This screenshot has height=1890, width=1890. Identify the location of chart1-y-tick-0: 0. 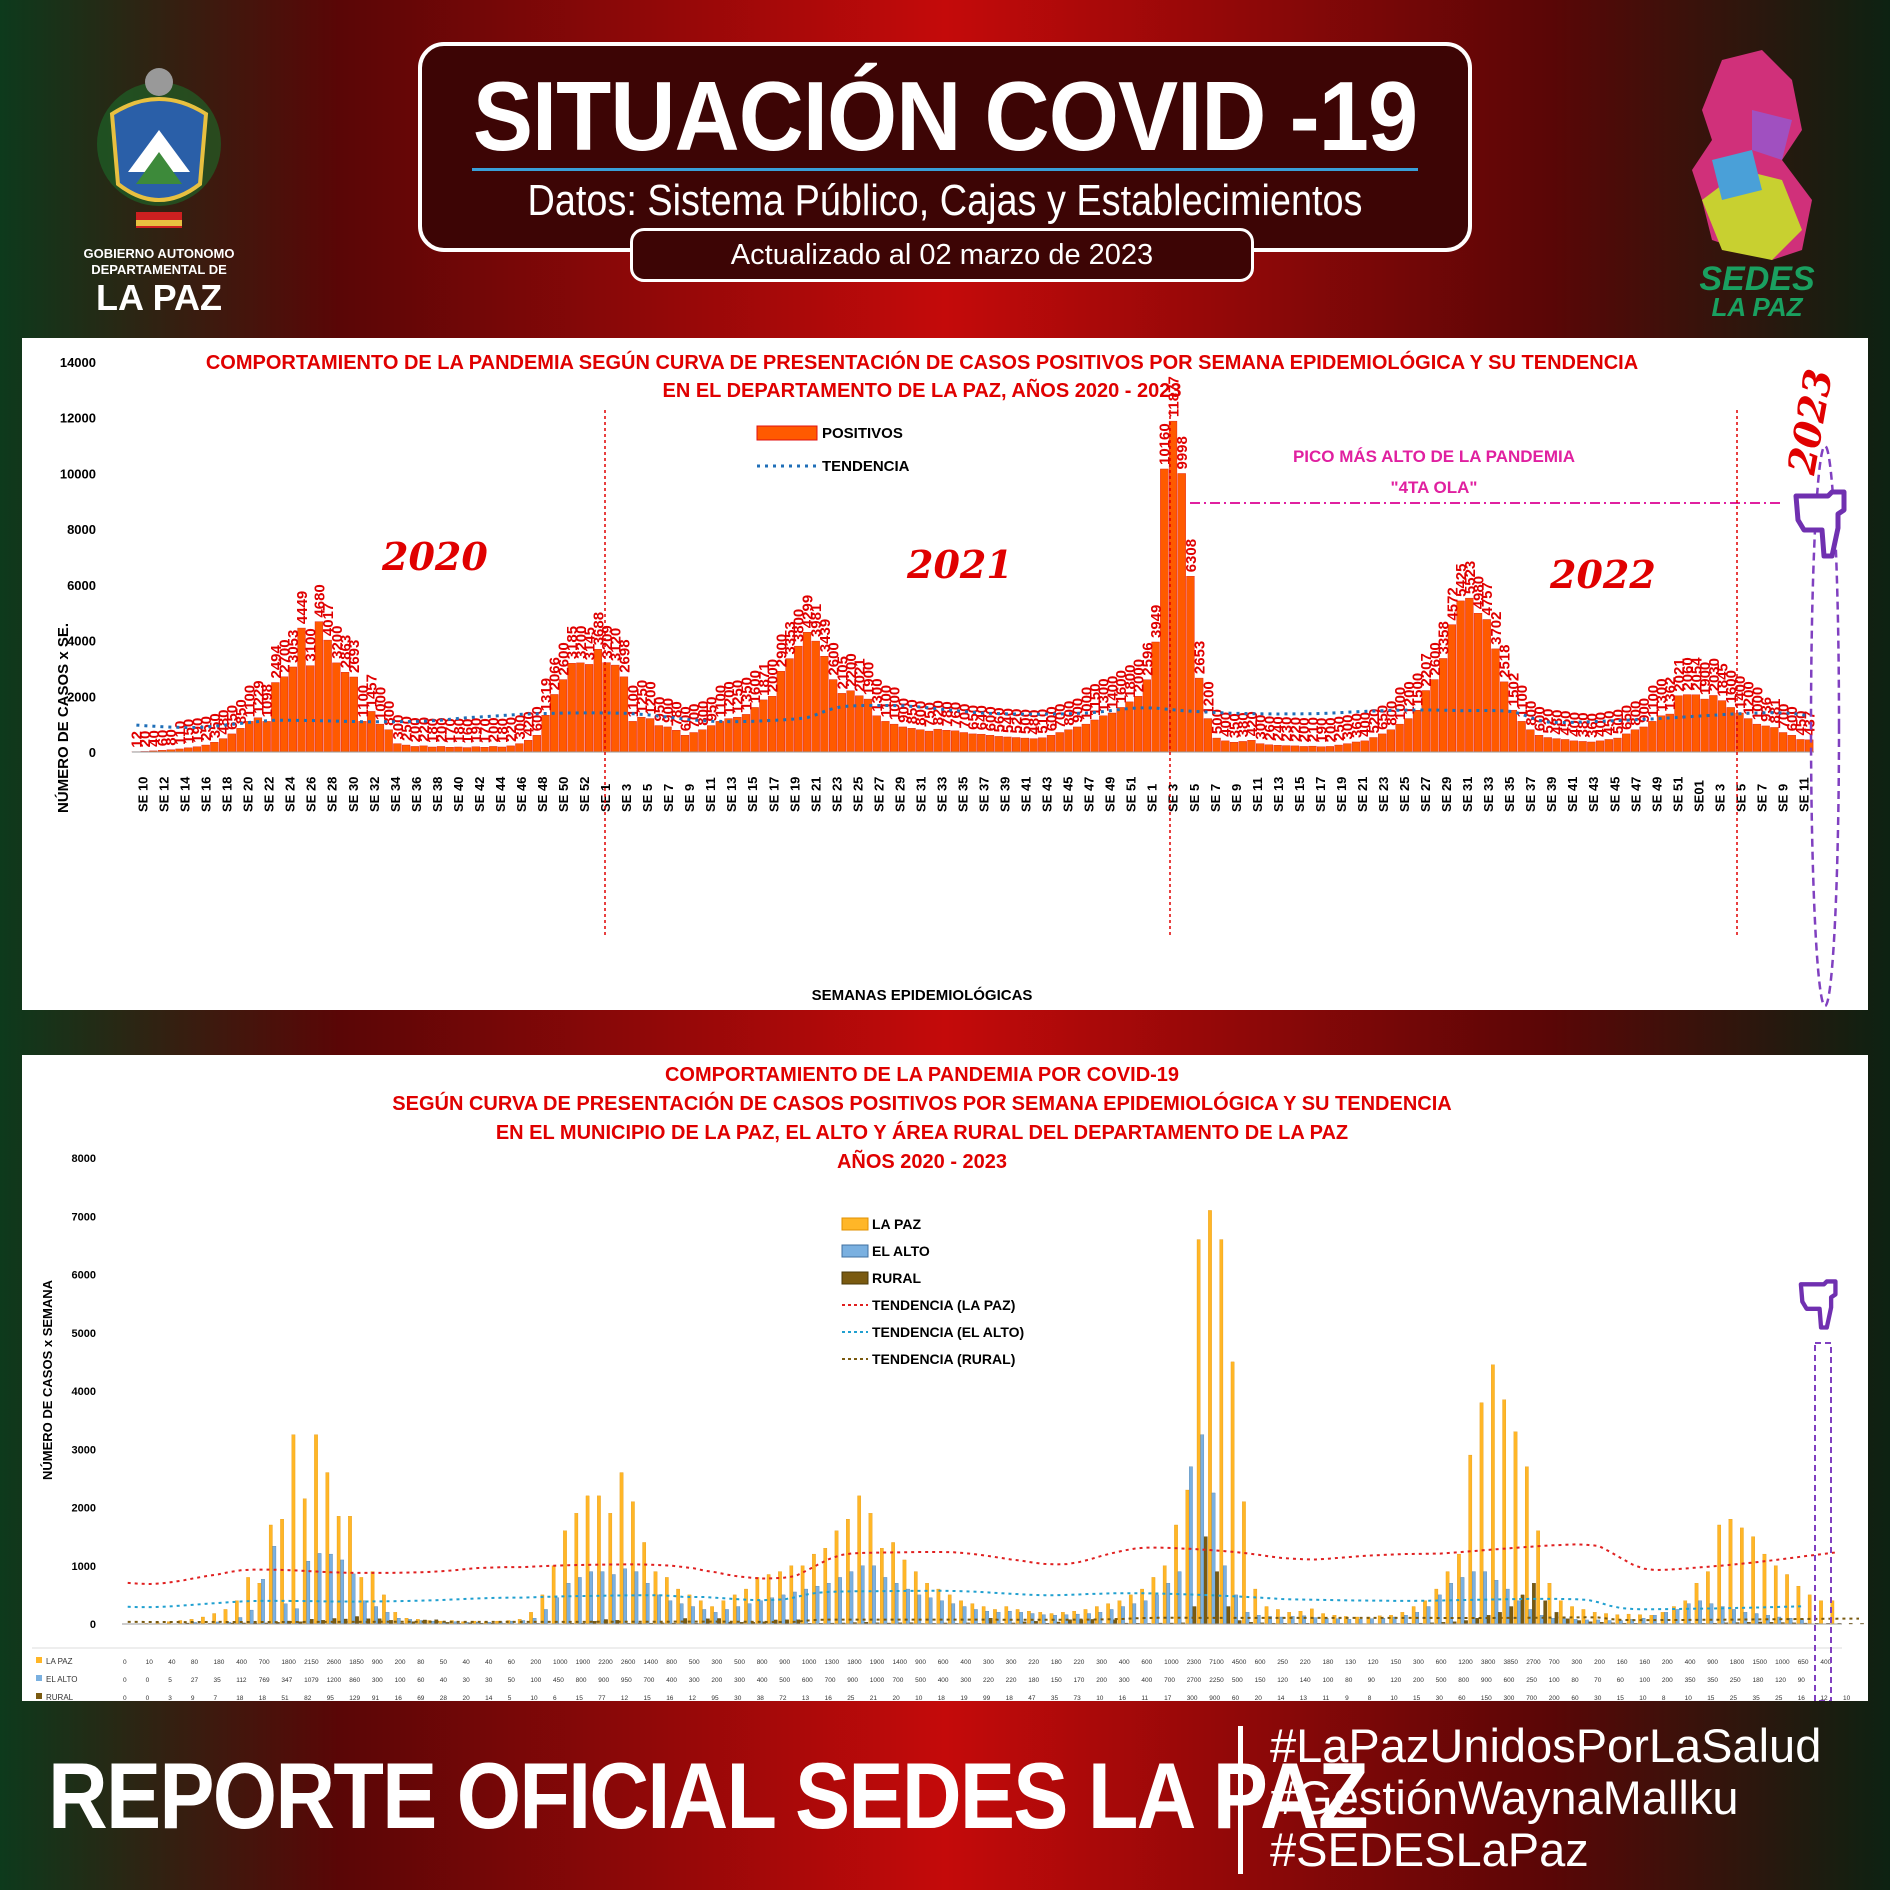
(92, 752).